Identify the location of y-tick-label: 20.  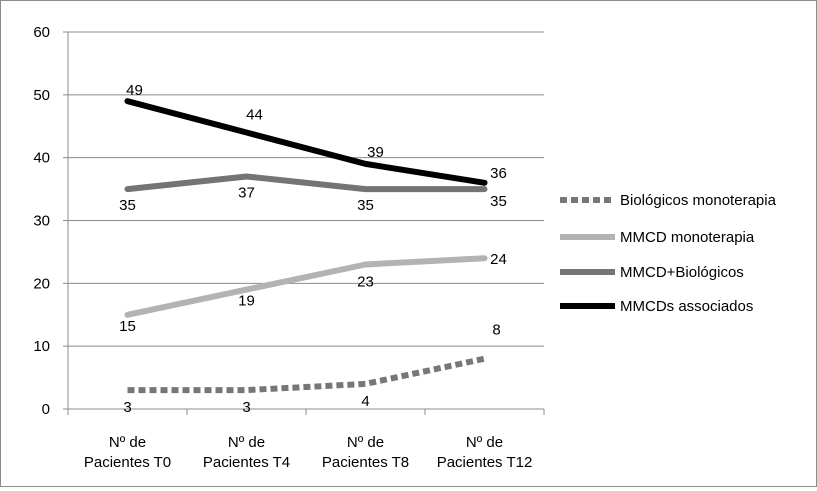
(41, 283).